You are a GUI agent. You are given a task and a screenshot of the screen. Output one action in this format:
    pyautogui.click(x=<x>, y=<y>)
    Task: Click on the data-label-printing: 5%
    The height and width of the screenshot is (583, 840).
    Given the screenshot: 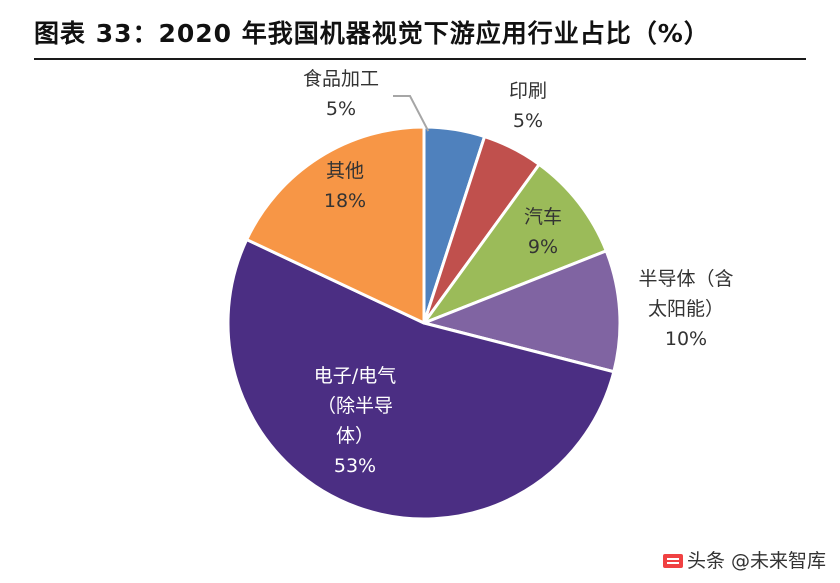 What is the action you would take?
    pyautogui.click(x=528, y=121)
    